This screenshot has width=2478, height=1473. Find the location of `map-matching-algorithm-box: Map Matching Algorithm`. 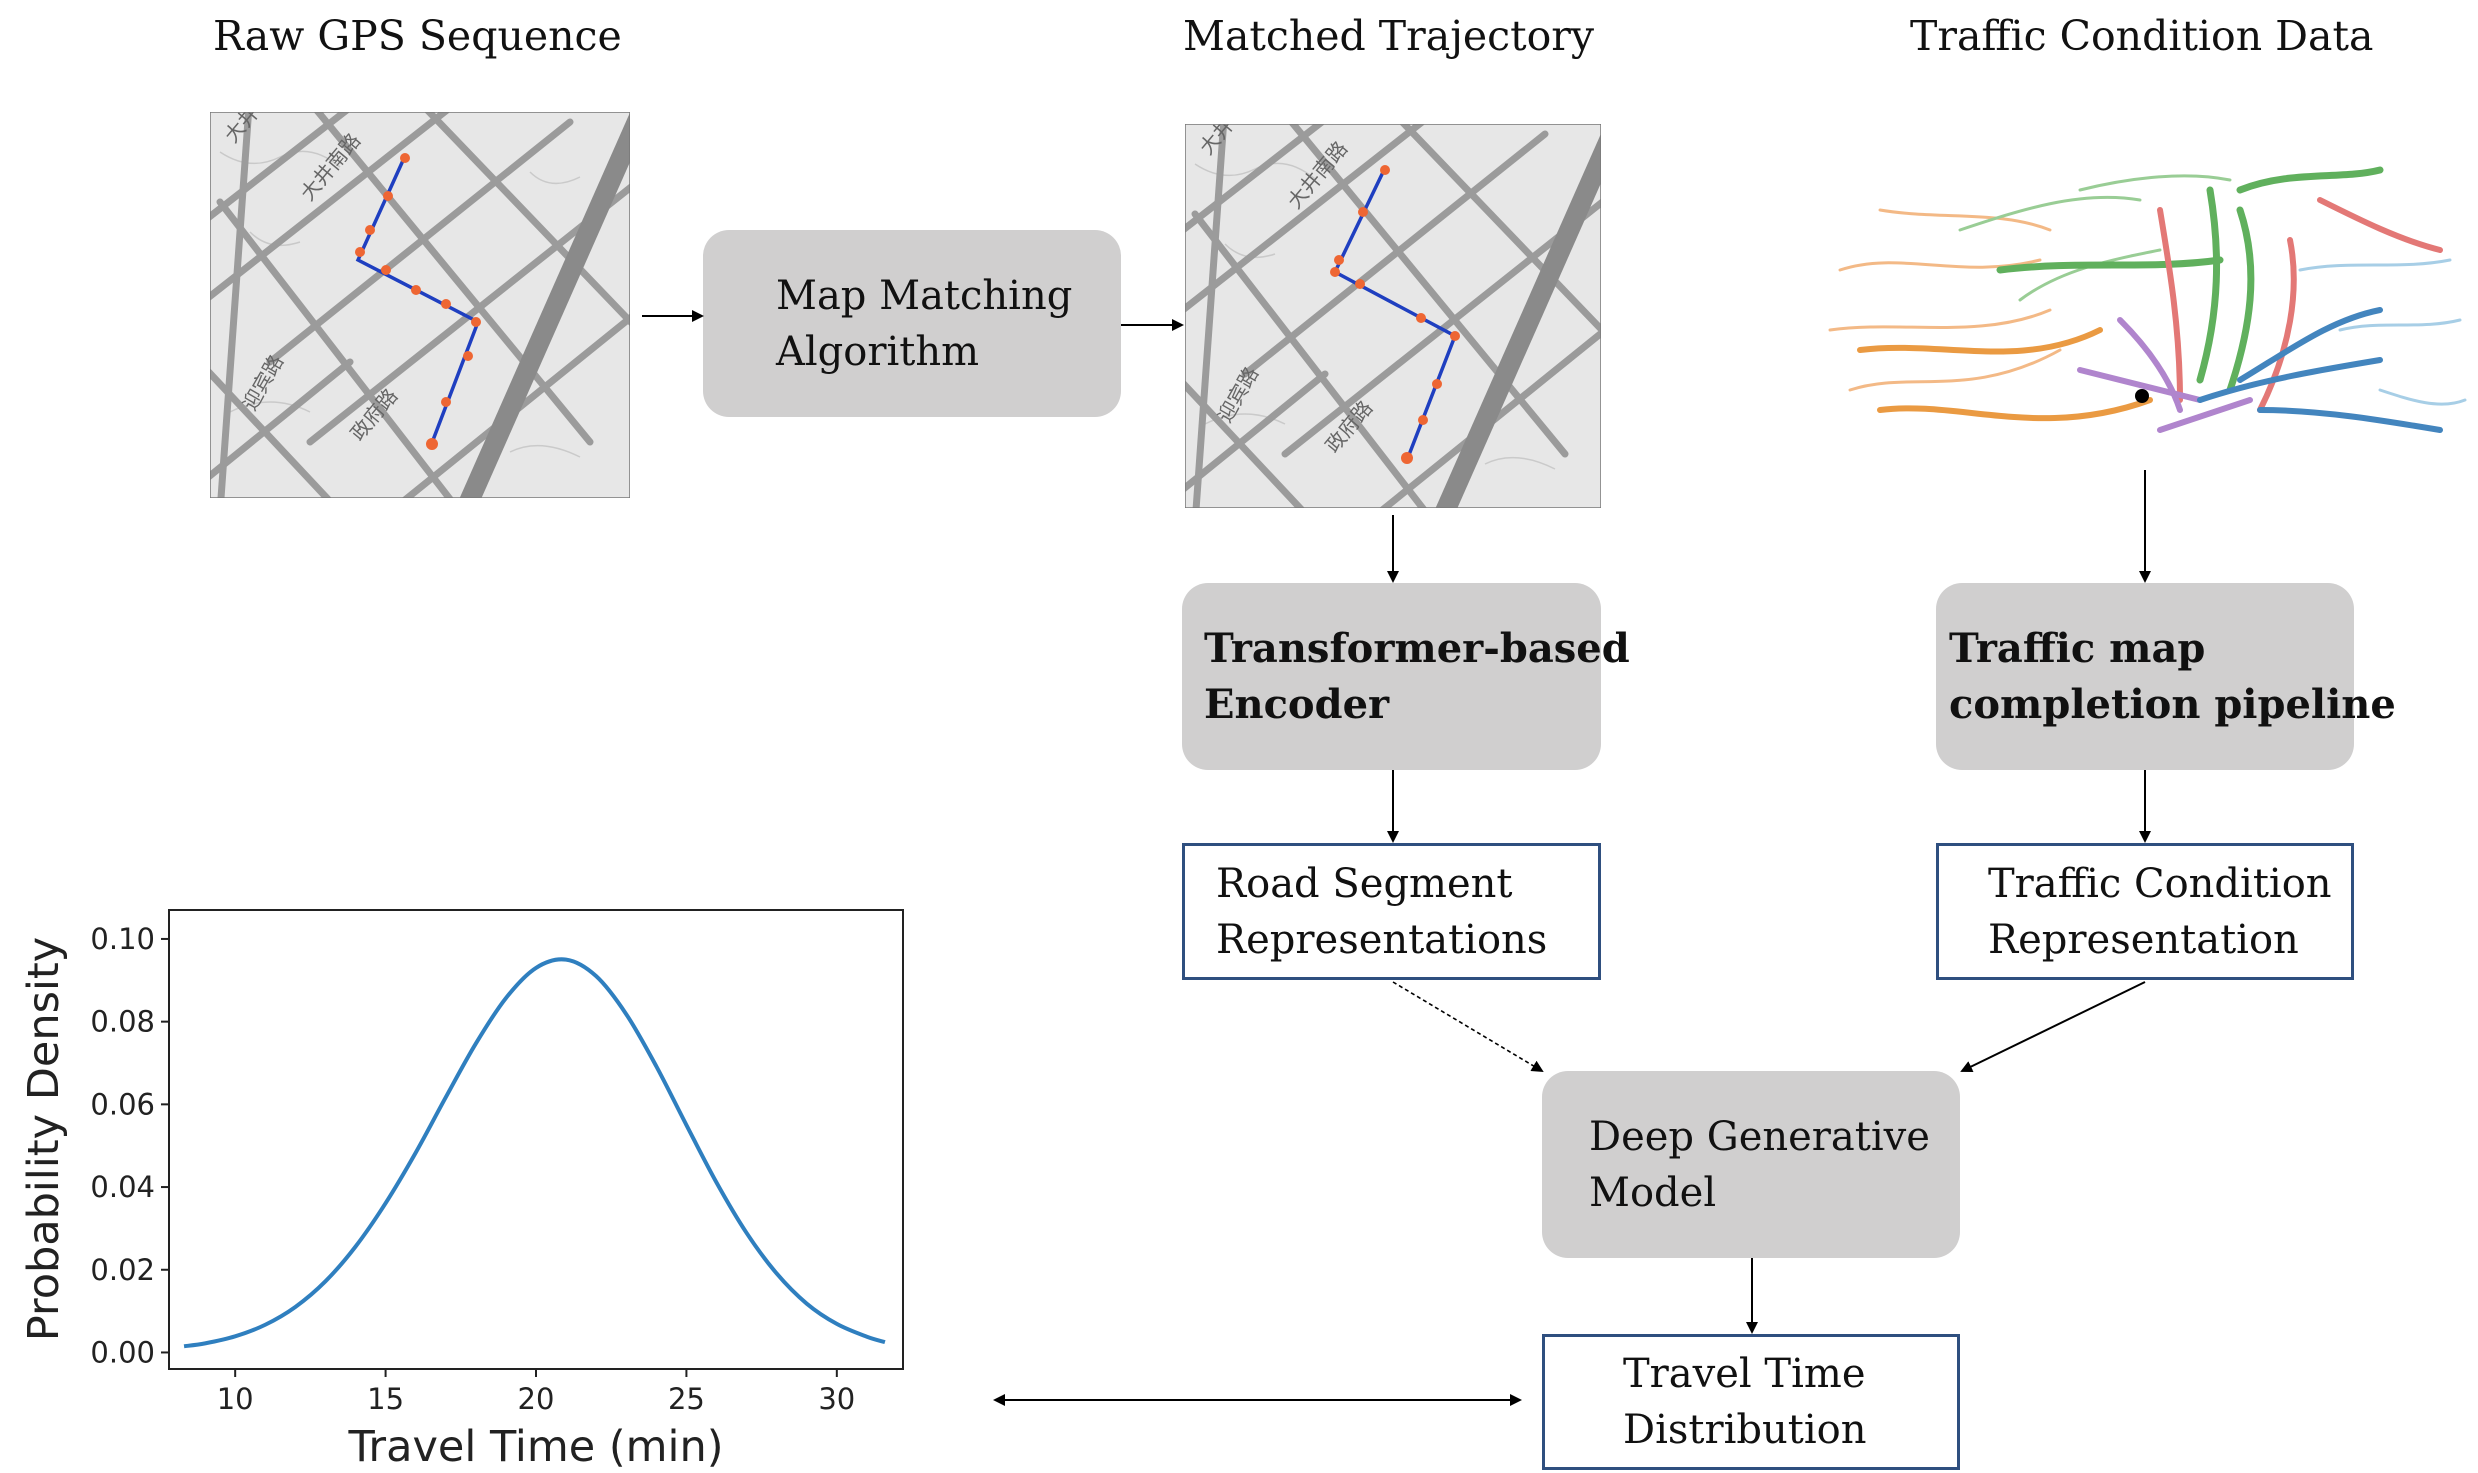

map-matching-algorithm-box: Map Matching Algorithm is located at coordinates (912, 323).